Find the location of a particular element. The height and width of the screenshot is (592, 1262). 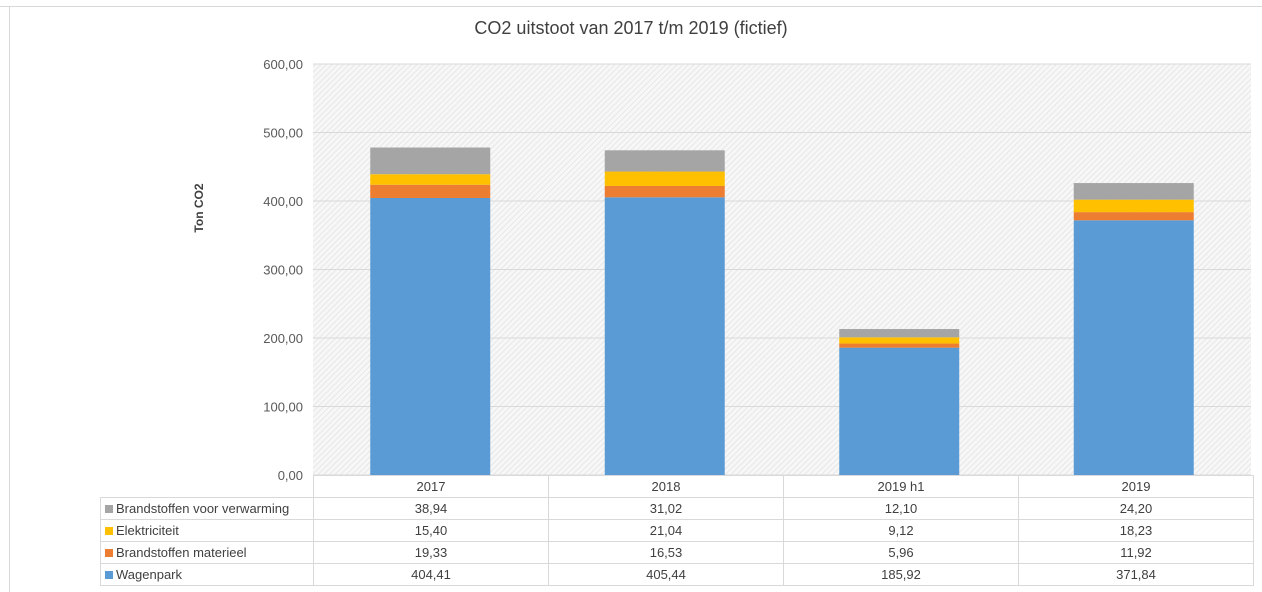

y-tick-label: 100,00 is located at coordinates (283, 407).